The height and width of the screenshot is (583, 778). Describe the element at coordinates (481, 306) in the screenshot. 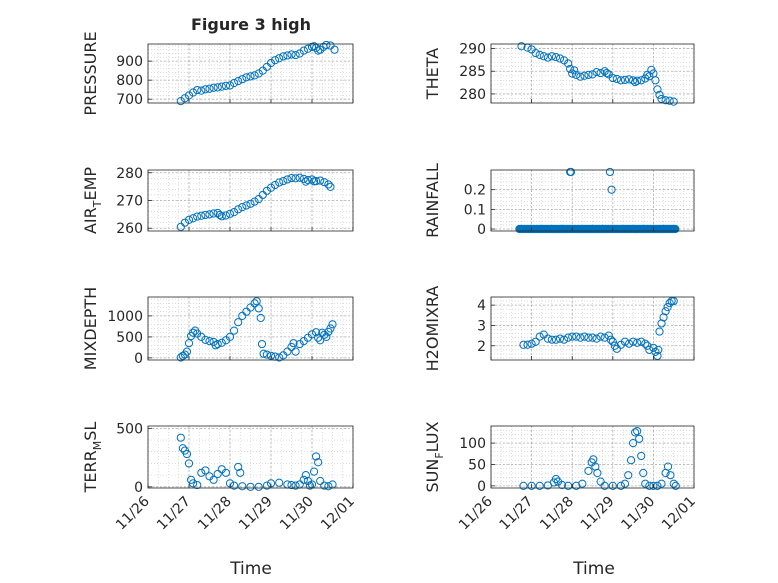

I see `y-tick-label: 4` at that location.